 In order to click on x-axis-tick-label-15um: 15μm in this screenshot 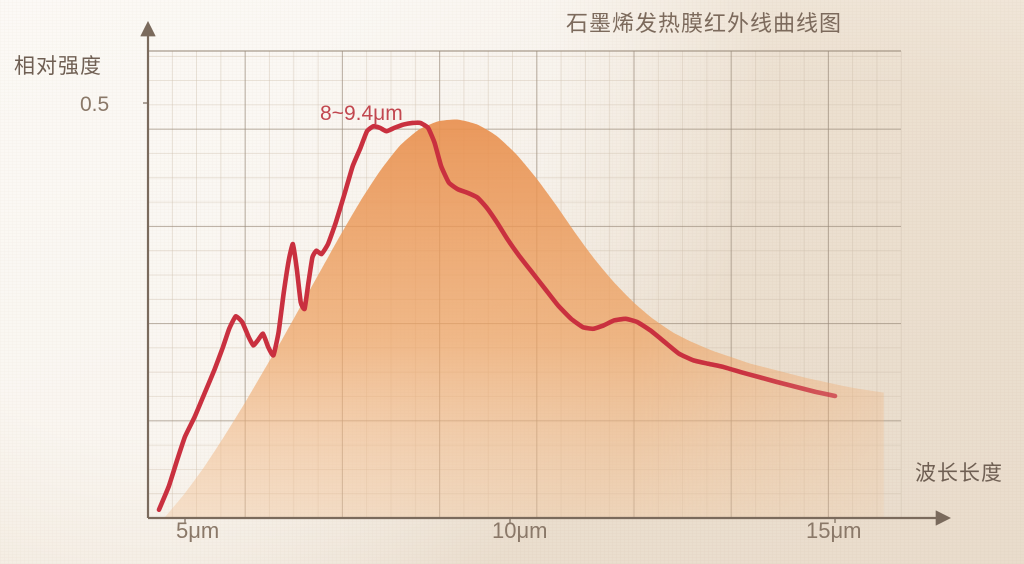, I will do `click(834, 530)`.